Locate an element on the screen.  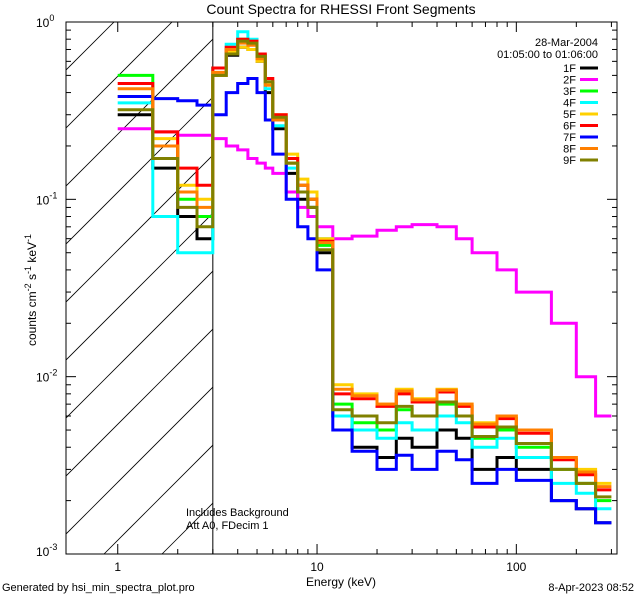
x-tick-label: 100 is located at coordinates (516, 567).